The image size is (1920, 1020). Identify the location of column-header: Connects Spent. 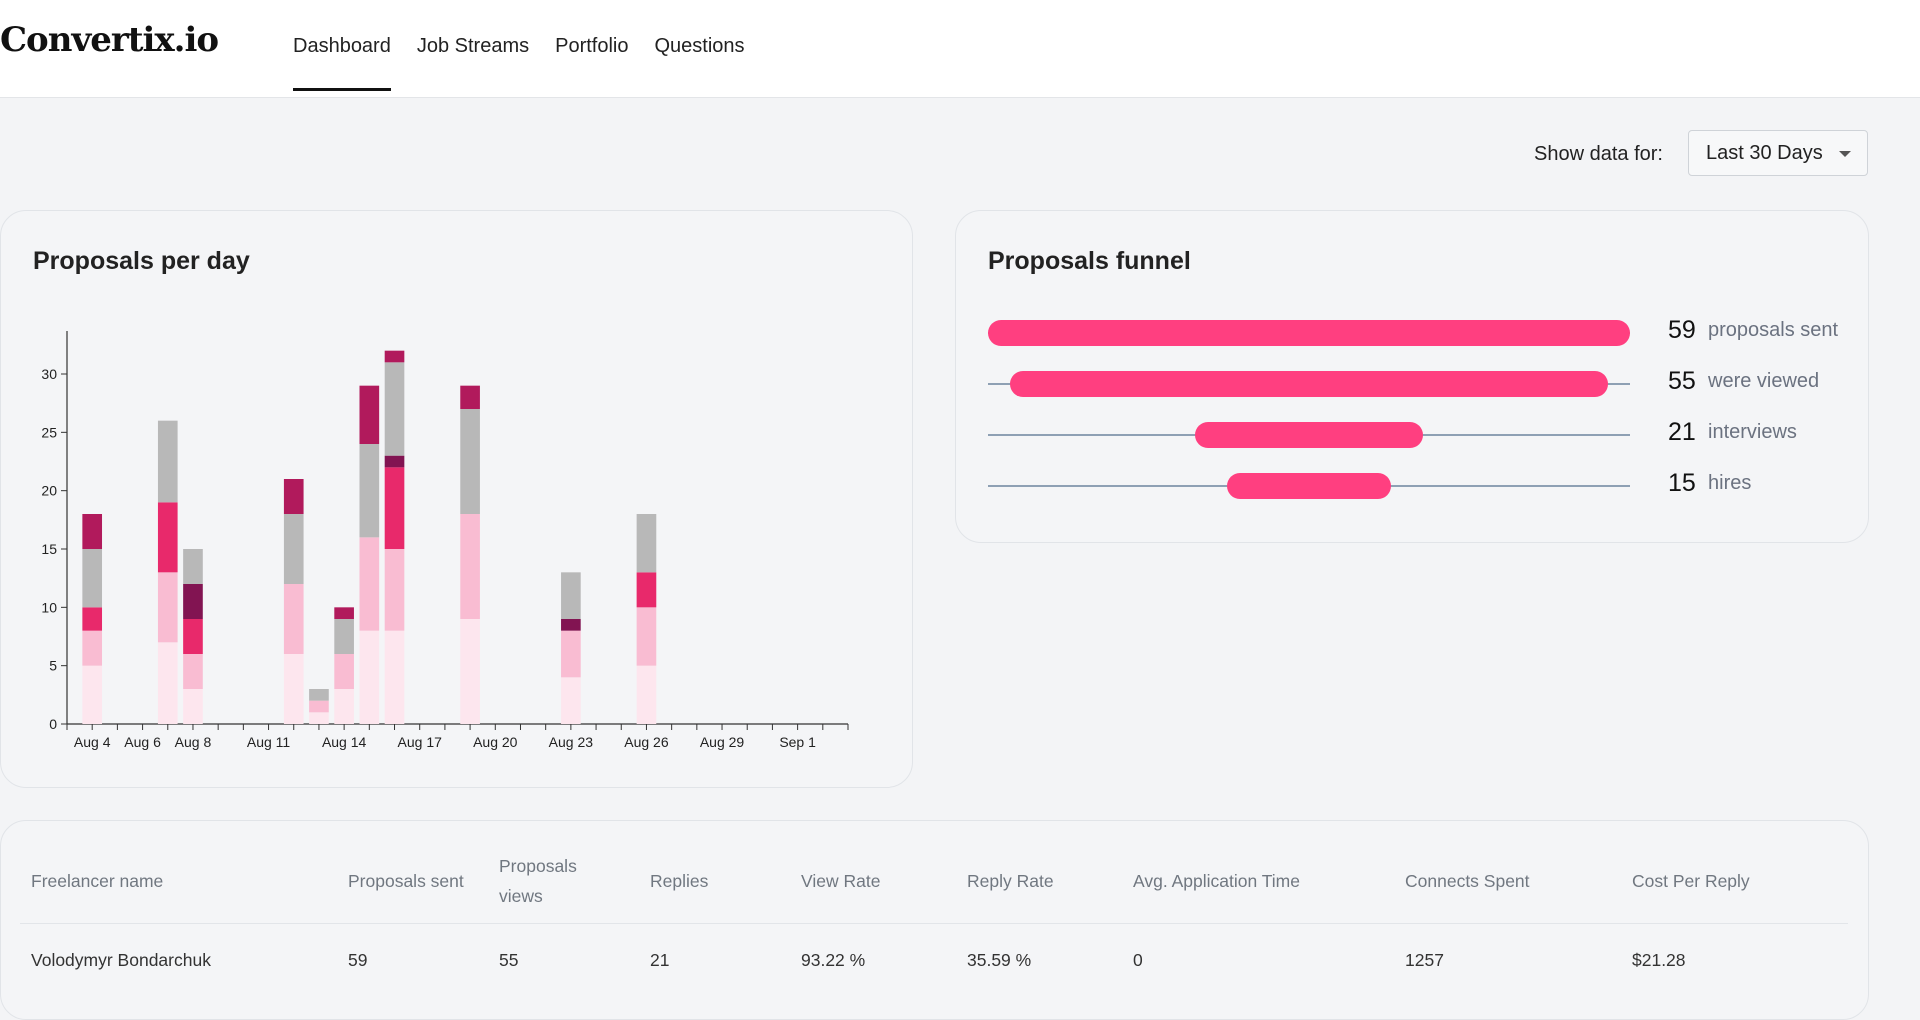
(1467, 881).